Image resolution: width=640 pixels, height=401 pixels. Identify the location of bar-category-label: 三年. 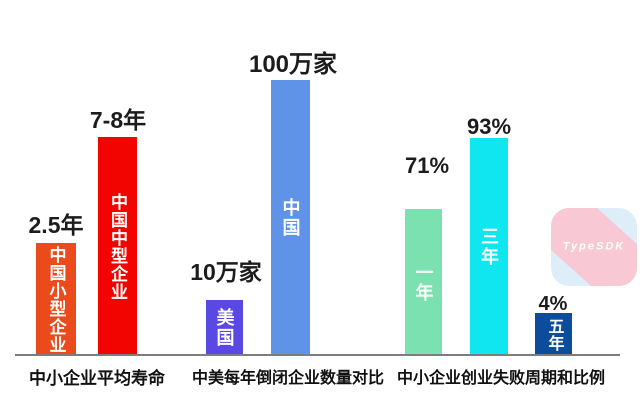
(489, 247).